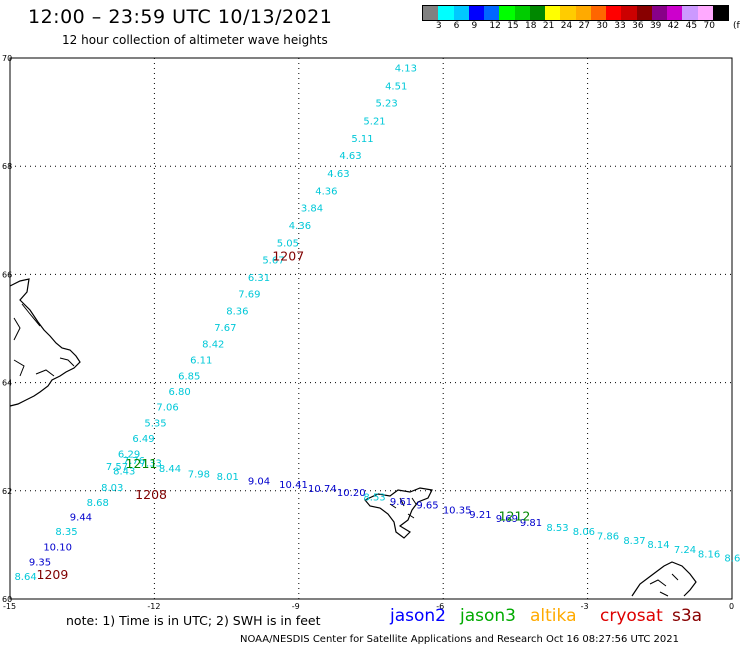 This screenshot has height=650, width=740. Describe the element at coordinates (225, 328) in the screenshot. I see `wave-height-label: 7.67` at that location.